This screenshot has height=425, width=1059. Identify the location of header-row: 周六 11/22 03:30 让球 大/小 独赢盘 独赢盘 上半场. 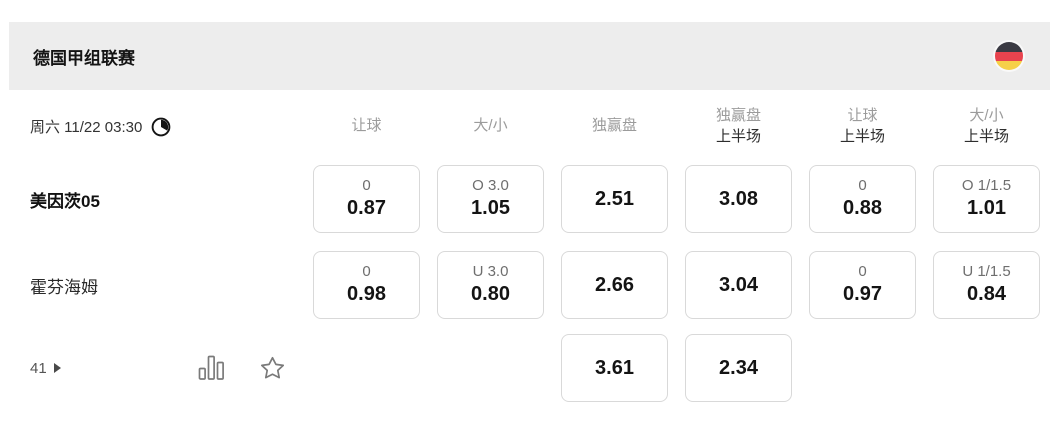
(535, 126).